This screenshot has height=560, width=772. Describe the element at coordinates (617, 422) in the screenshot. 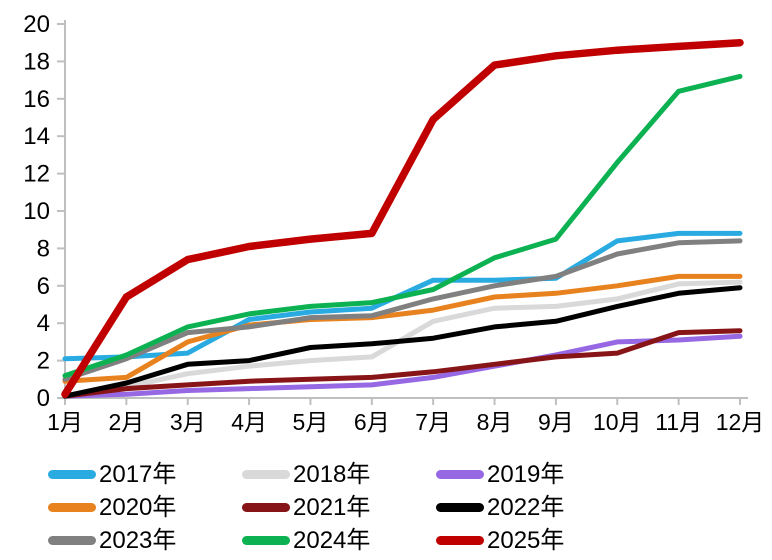

I see `x-tick-label: 10月` at that location.